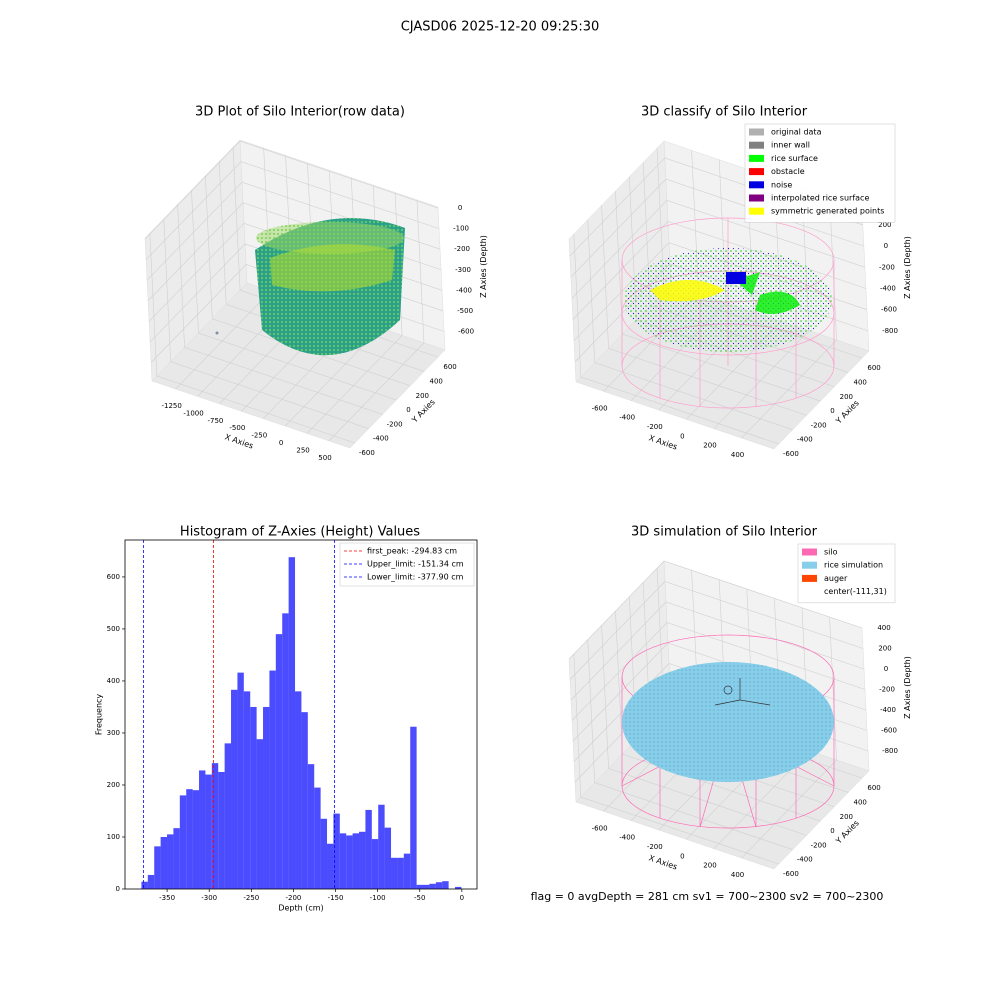 The width and height of the screenshot is (1000, 1000). Describe the element at coordinates (794, 158) in the screenshot. I see `legend-label: rice surface` at that location.